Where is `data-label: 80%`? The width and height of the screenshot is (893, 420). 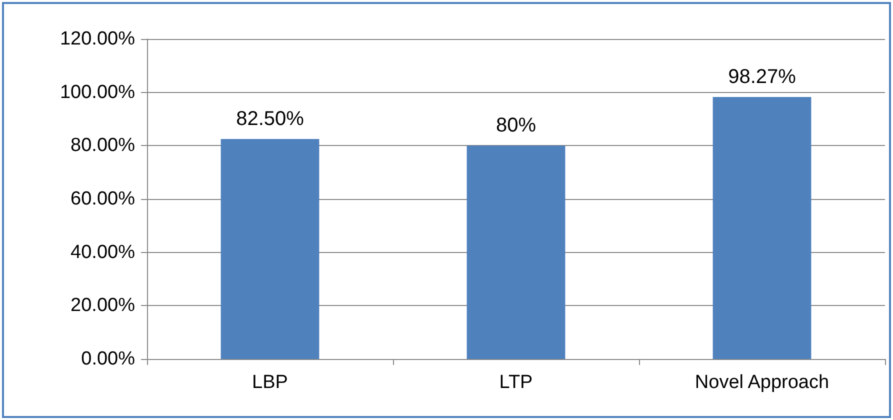 data-label: 80% is located at coordinates (516, 125).